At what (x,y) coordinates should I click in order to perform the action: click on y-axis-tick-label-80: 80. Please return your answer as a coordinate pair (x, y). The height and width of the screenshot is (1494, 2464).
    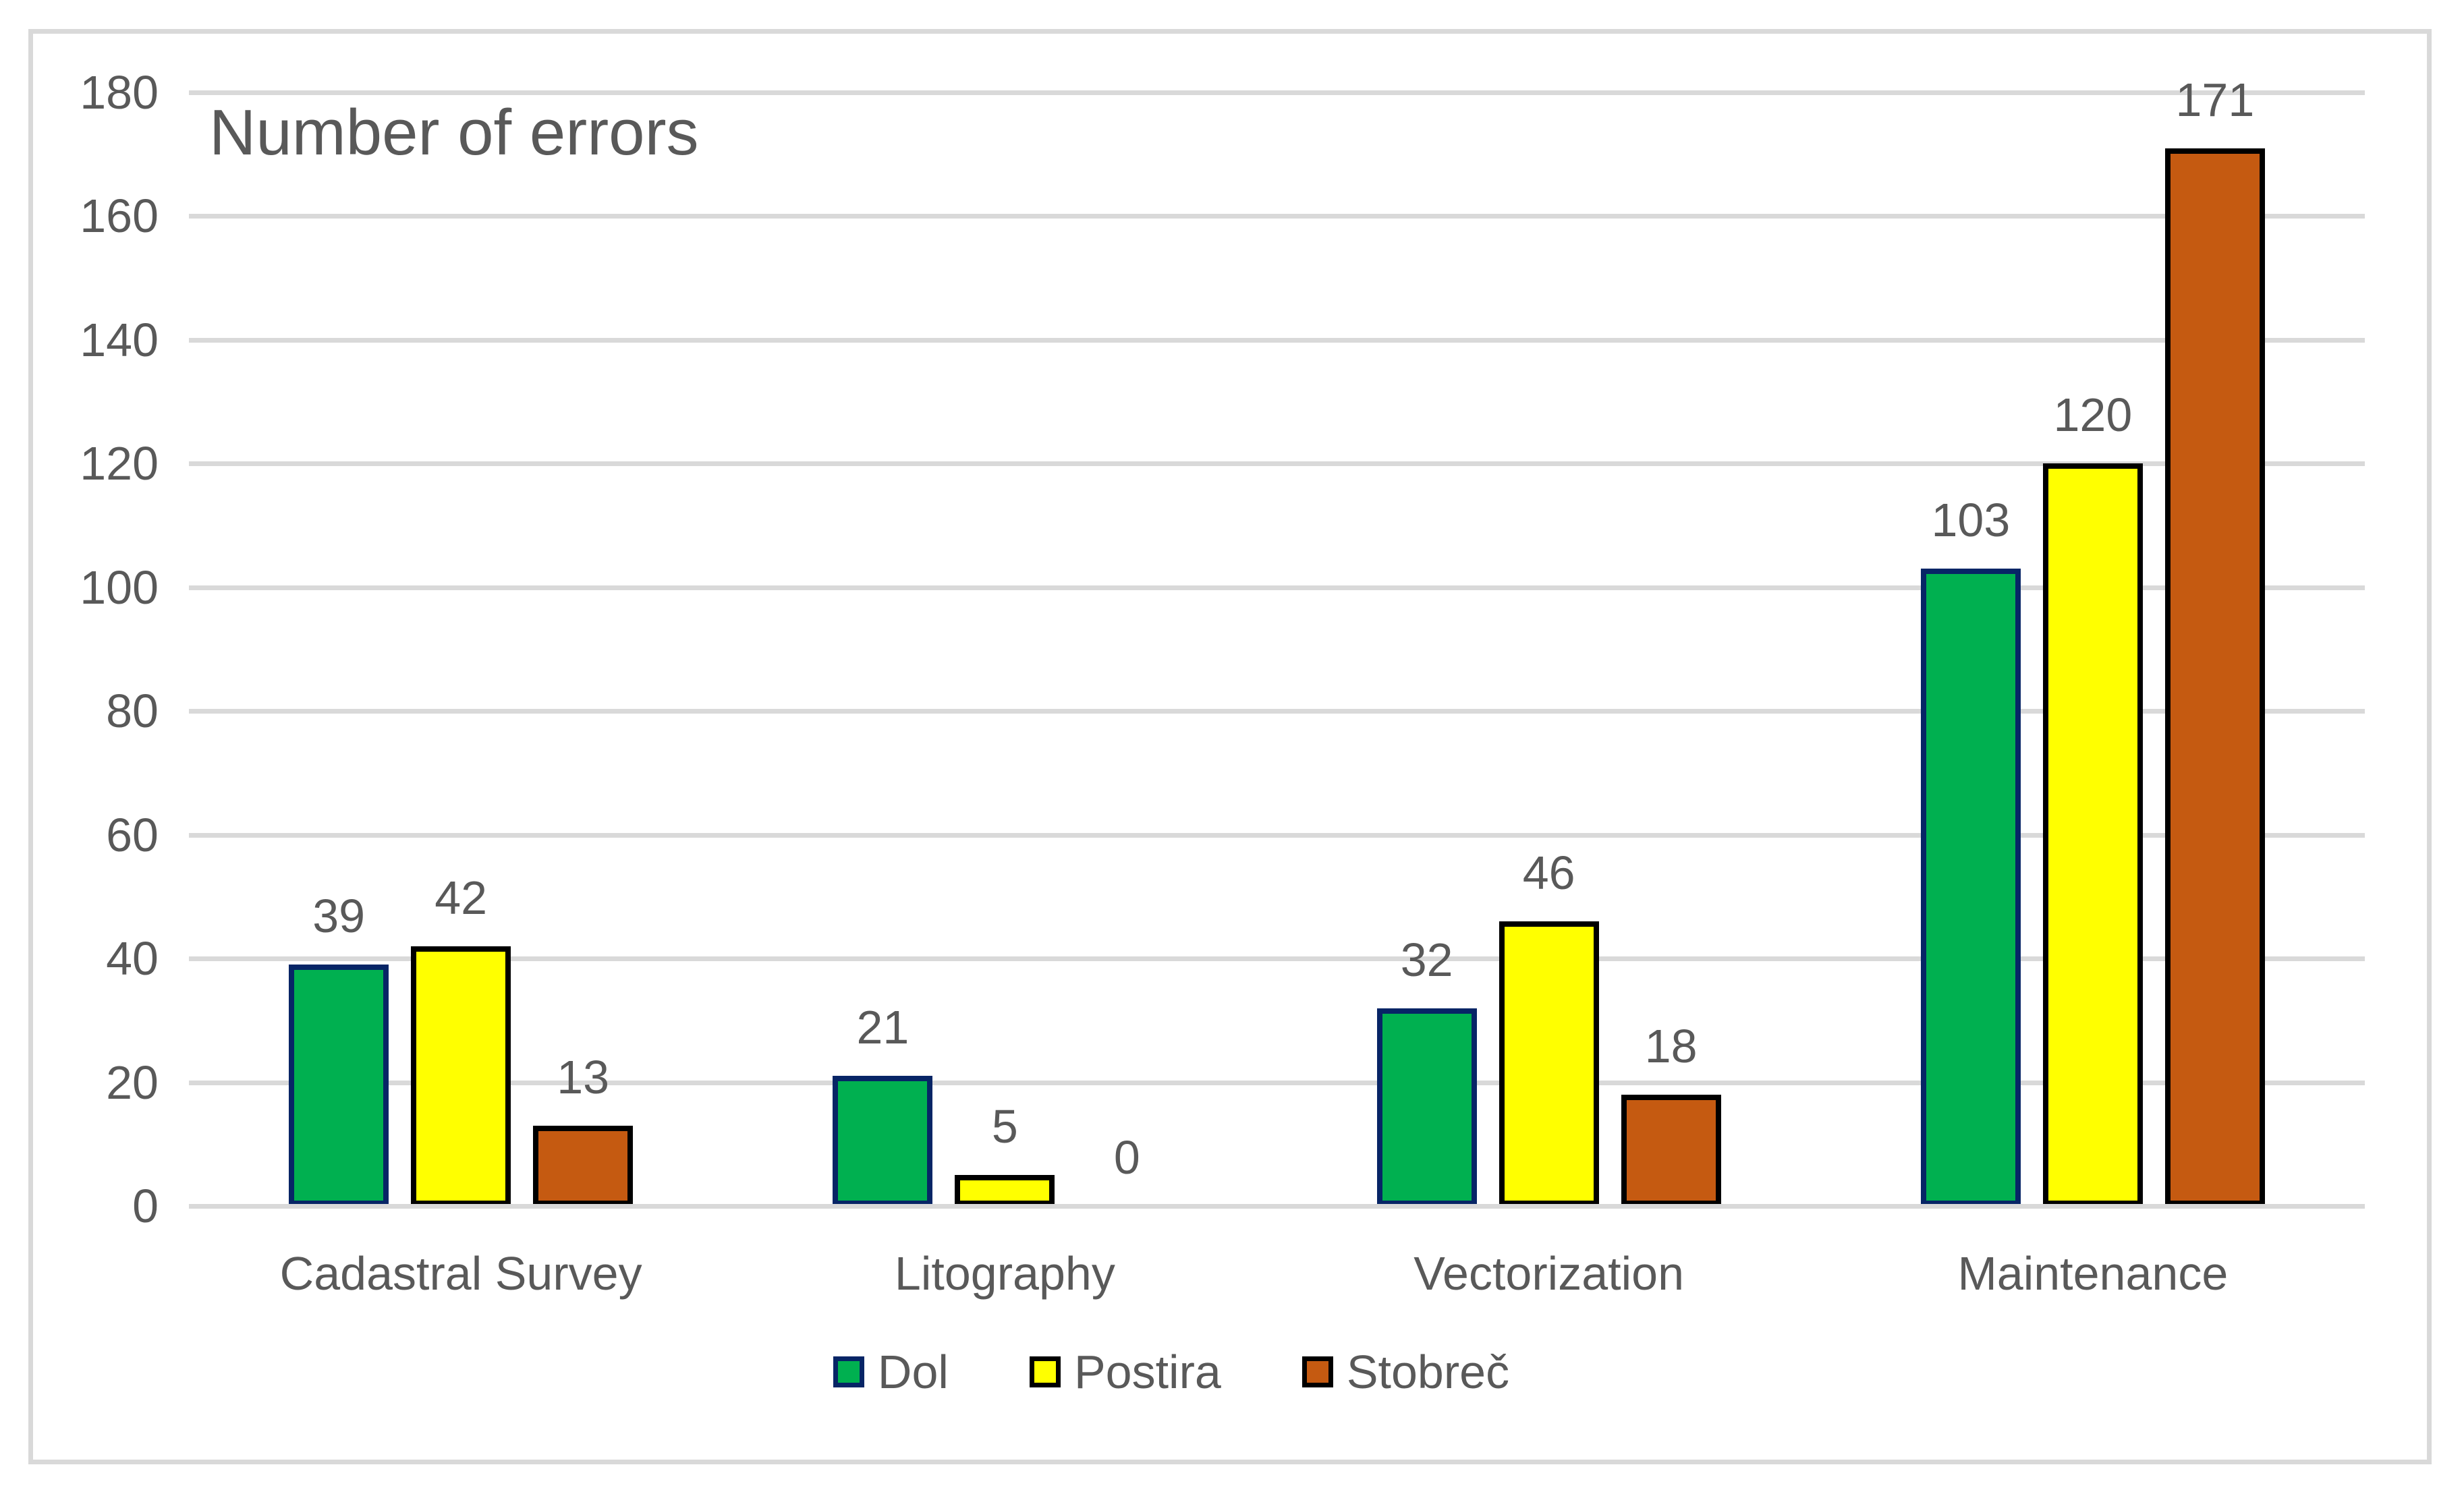
    Looking at the image, I should click on (132, 711).